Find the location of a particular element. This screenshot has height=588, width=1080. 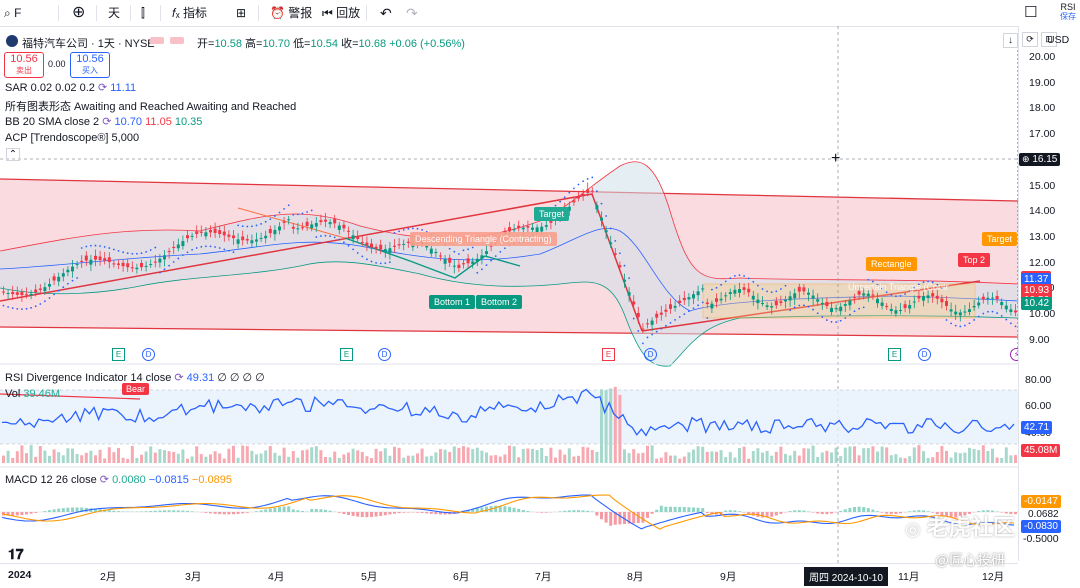

bb-legend: BB 20 SMA close 2 ⟳ 10.70 11.05 10.35 is located at coordinates (103, 121).